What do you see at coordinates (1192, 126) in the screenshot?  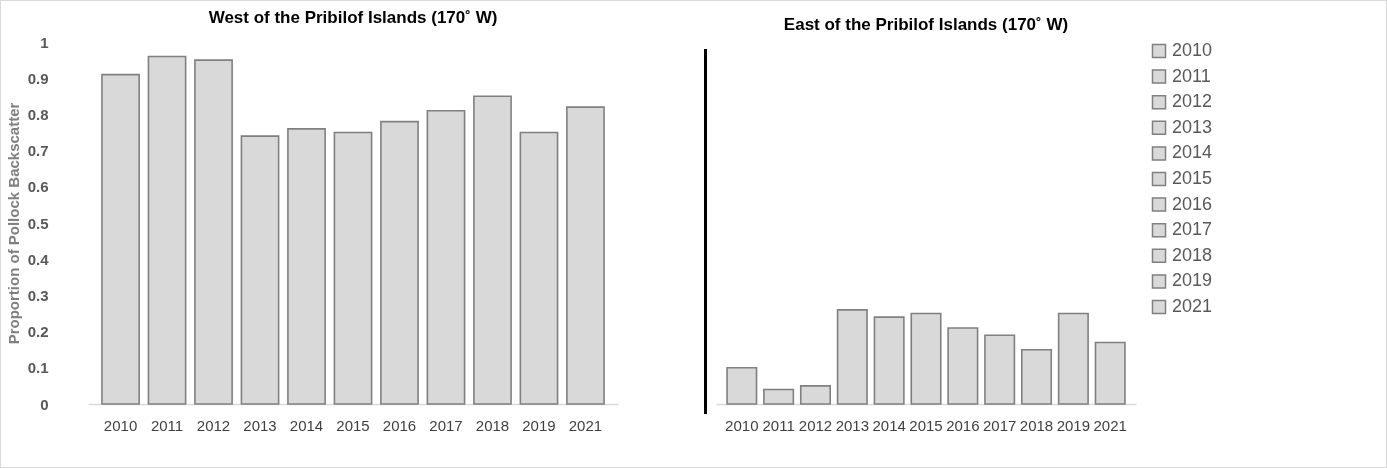 I see `legend-label: 2013` at bounding box center [1192, 126].